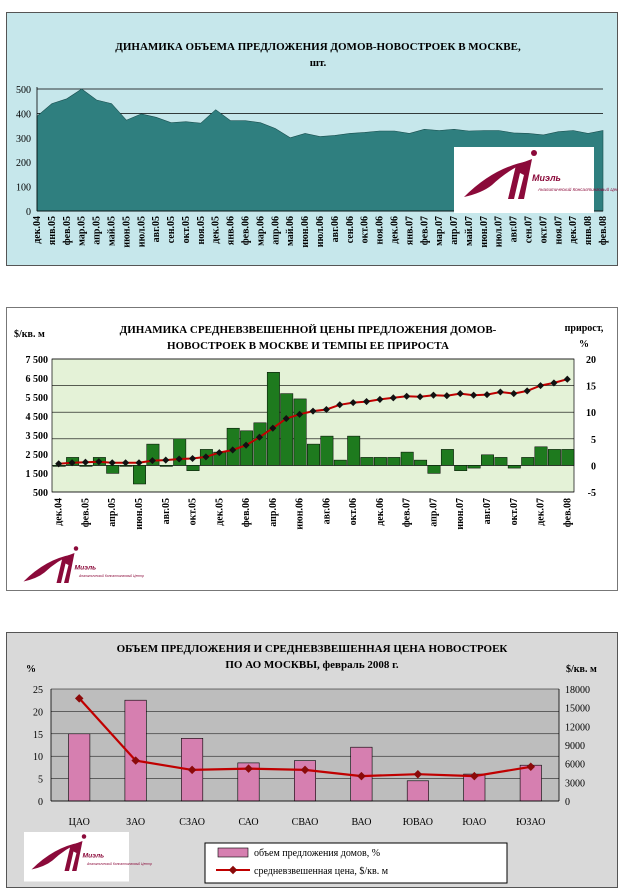  What do you see at coordinates (380, 512) in the screenshot?
I see `x-tick-label: дек.06` at bounding box center [380, 512].